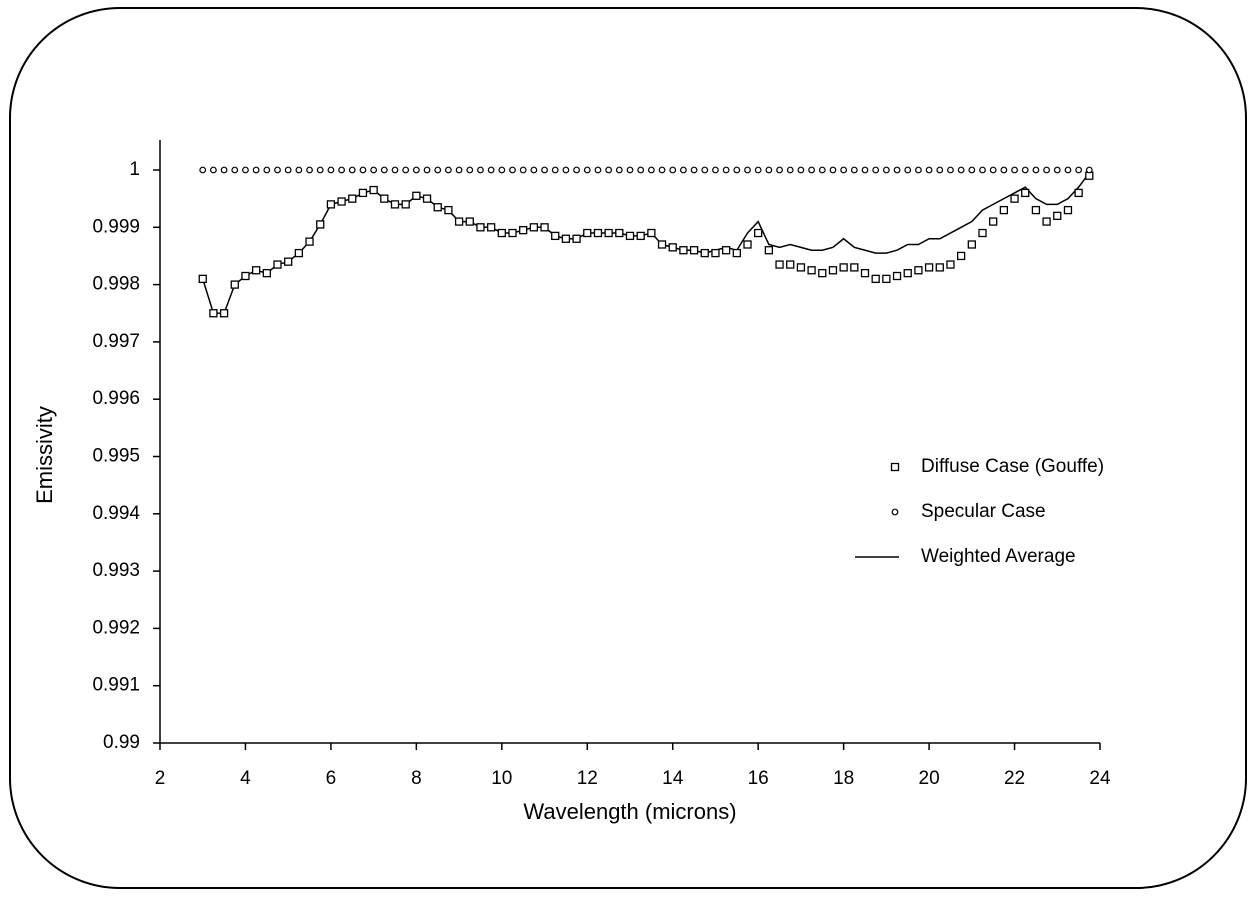  What do you see at coordinates (116, 513) in the screenshot?
I see `y-tick-label: 0.994` at bounding box center [116, 513].